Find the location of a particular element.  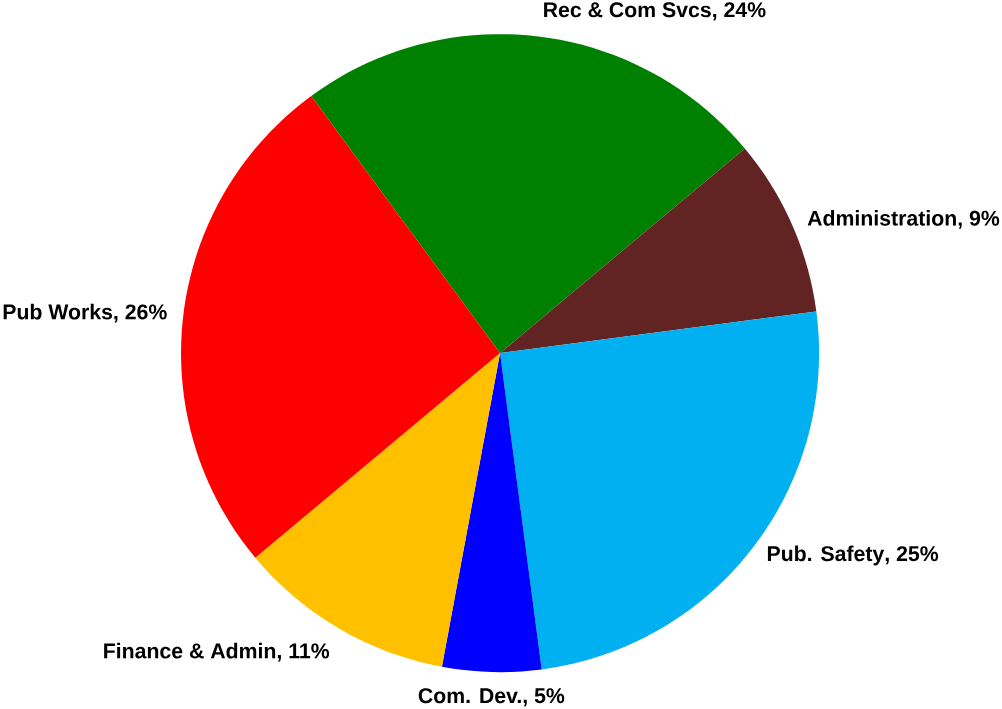

slice-label: Pub. Safety is located at coordinates (826, 555).